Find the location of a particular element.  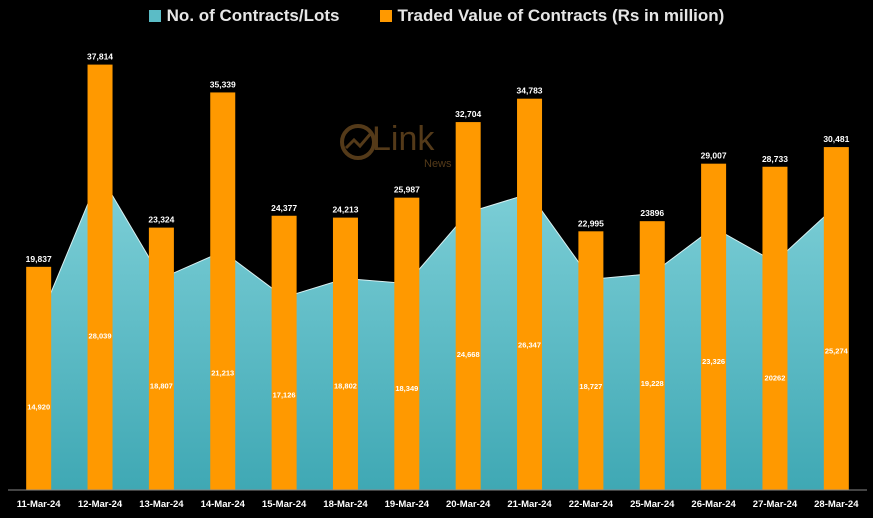

legend-item-contracts: No. of Contracts/Lots is located at coordinates (244, 16).